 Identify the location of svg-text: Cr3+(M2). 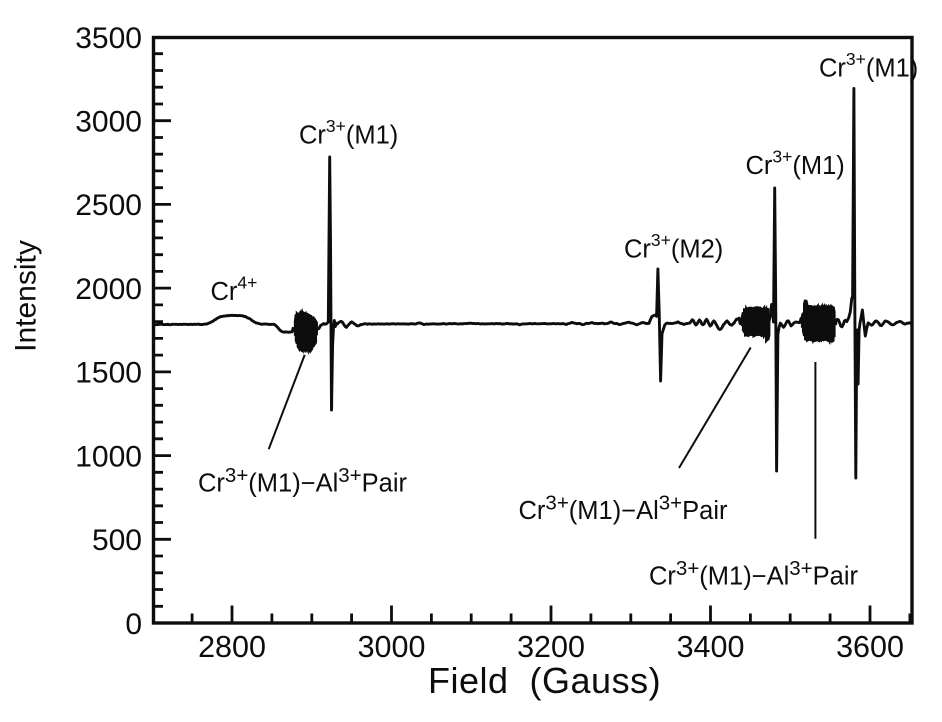
(673, 247).